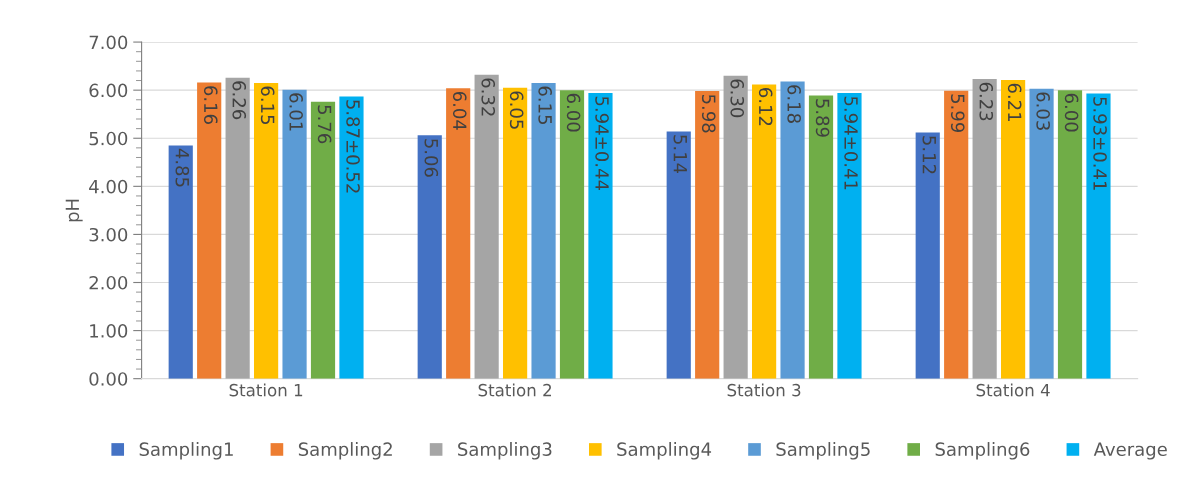 Image resolution: width=1200 pixels, height=495 pixels. Describe the element at coordinates (210, 105) in the screenshot. I see `data-label: 6.16` at that location.